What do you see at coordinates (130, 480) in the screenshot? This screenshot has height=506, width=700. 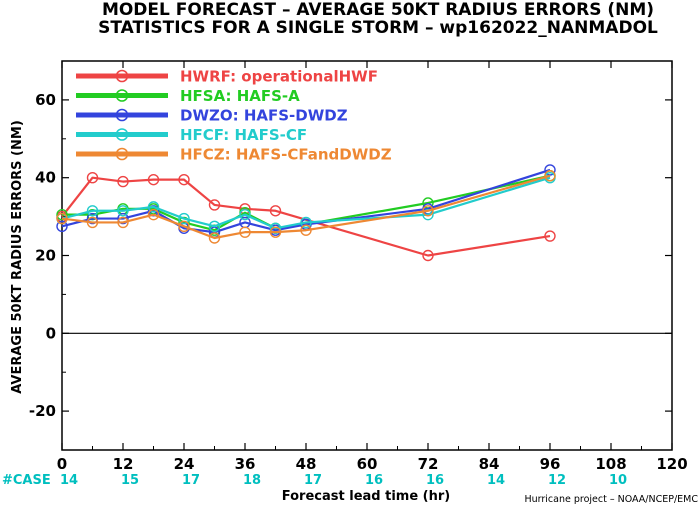 I see `case-count: 15` at bounding box center [130, 480].